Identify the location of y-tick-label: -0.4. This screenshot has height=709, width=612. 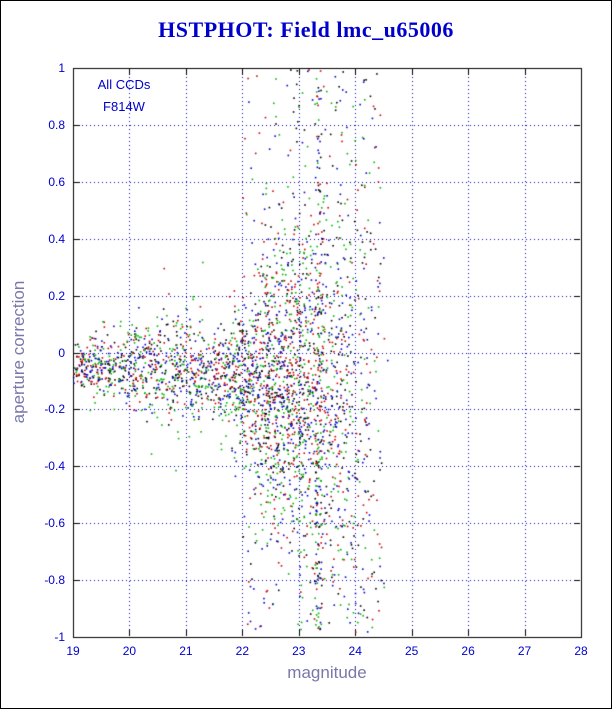
(54, 466).